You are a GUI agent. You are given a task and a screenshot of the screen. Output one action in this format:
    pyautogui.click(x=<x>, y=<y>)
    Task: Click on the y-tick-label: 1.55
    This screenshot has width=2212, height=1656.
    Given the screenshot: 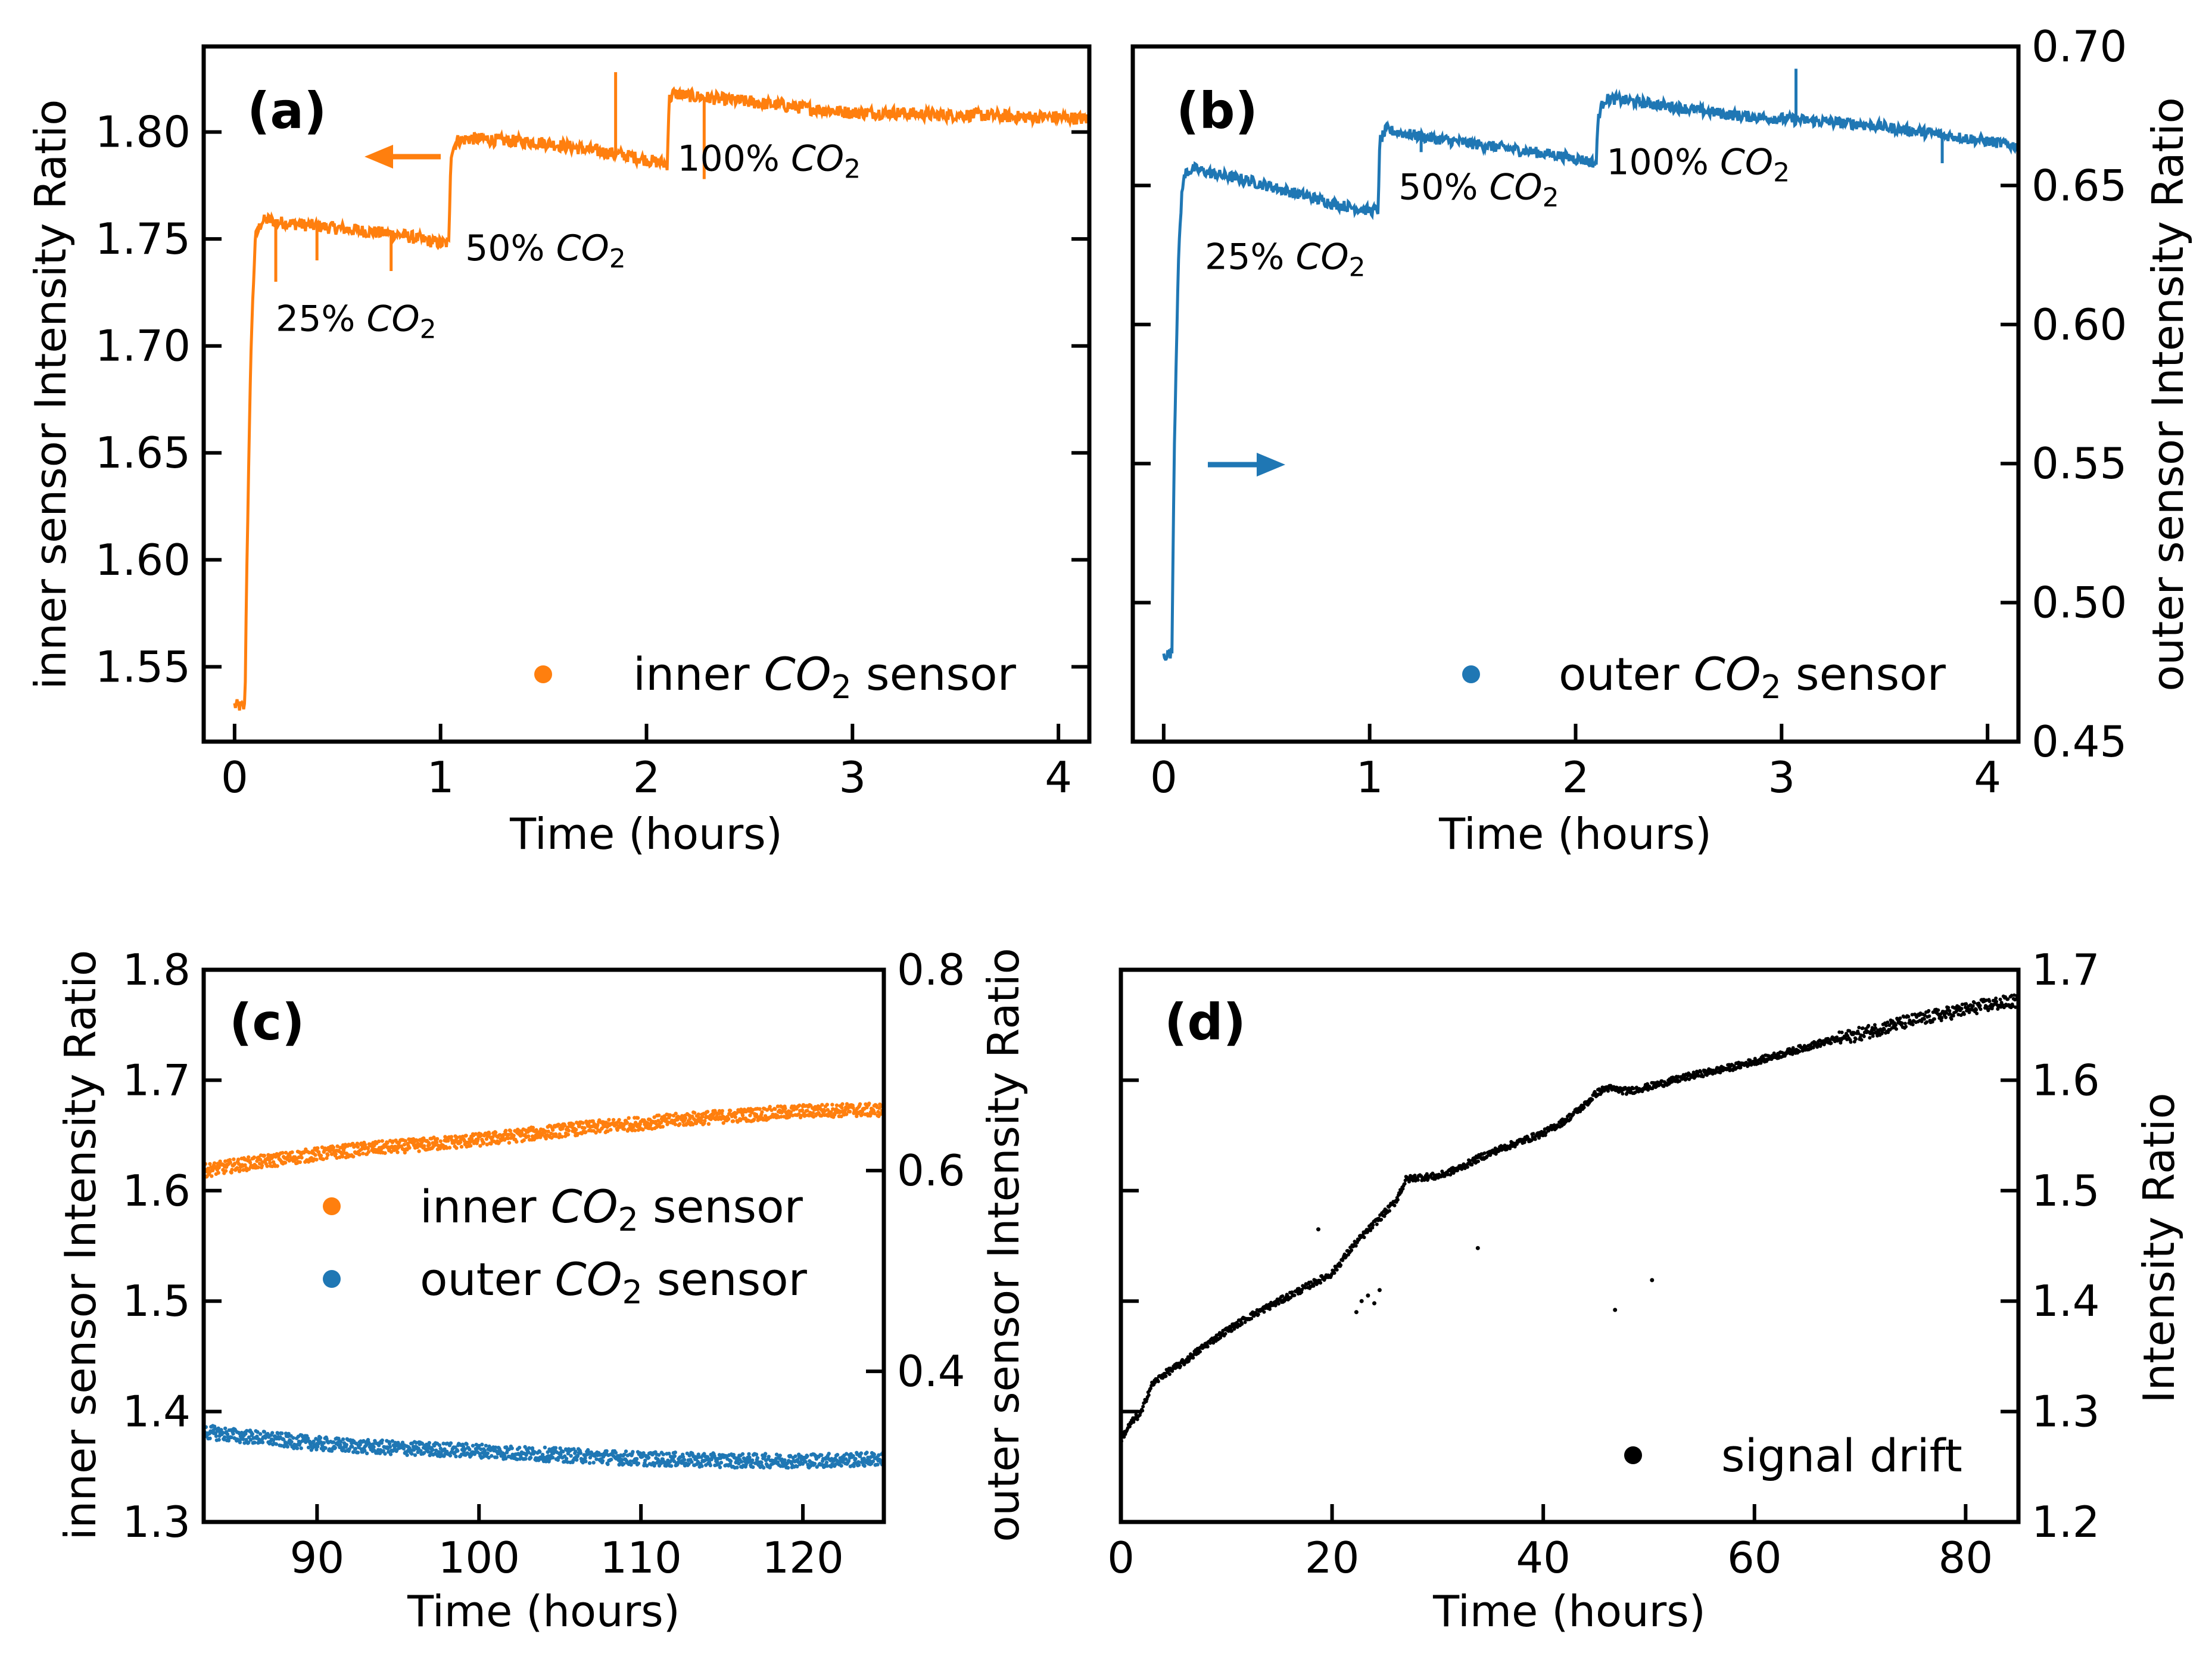 What is the action you would take?
    pyautogui.click(x=143, y=667)
    